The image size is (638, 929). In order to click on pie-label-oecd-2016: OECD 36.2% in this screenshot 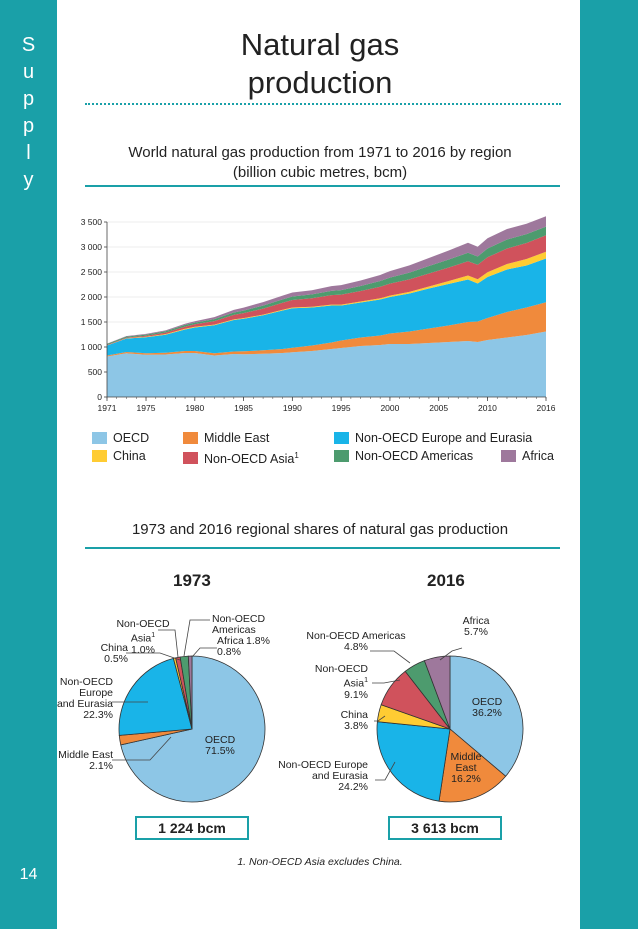, I will do `click(487, 708)`.